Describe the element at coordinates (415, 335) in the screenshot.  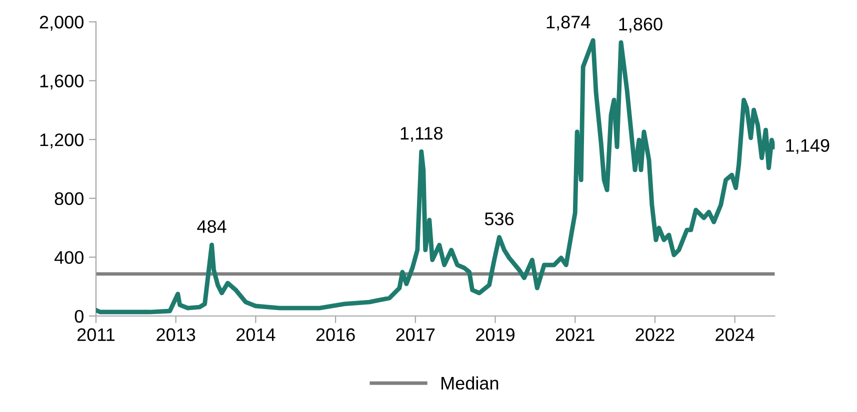
I see `x-tick-label: 2017` at that location.